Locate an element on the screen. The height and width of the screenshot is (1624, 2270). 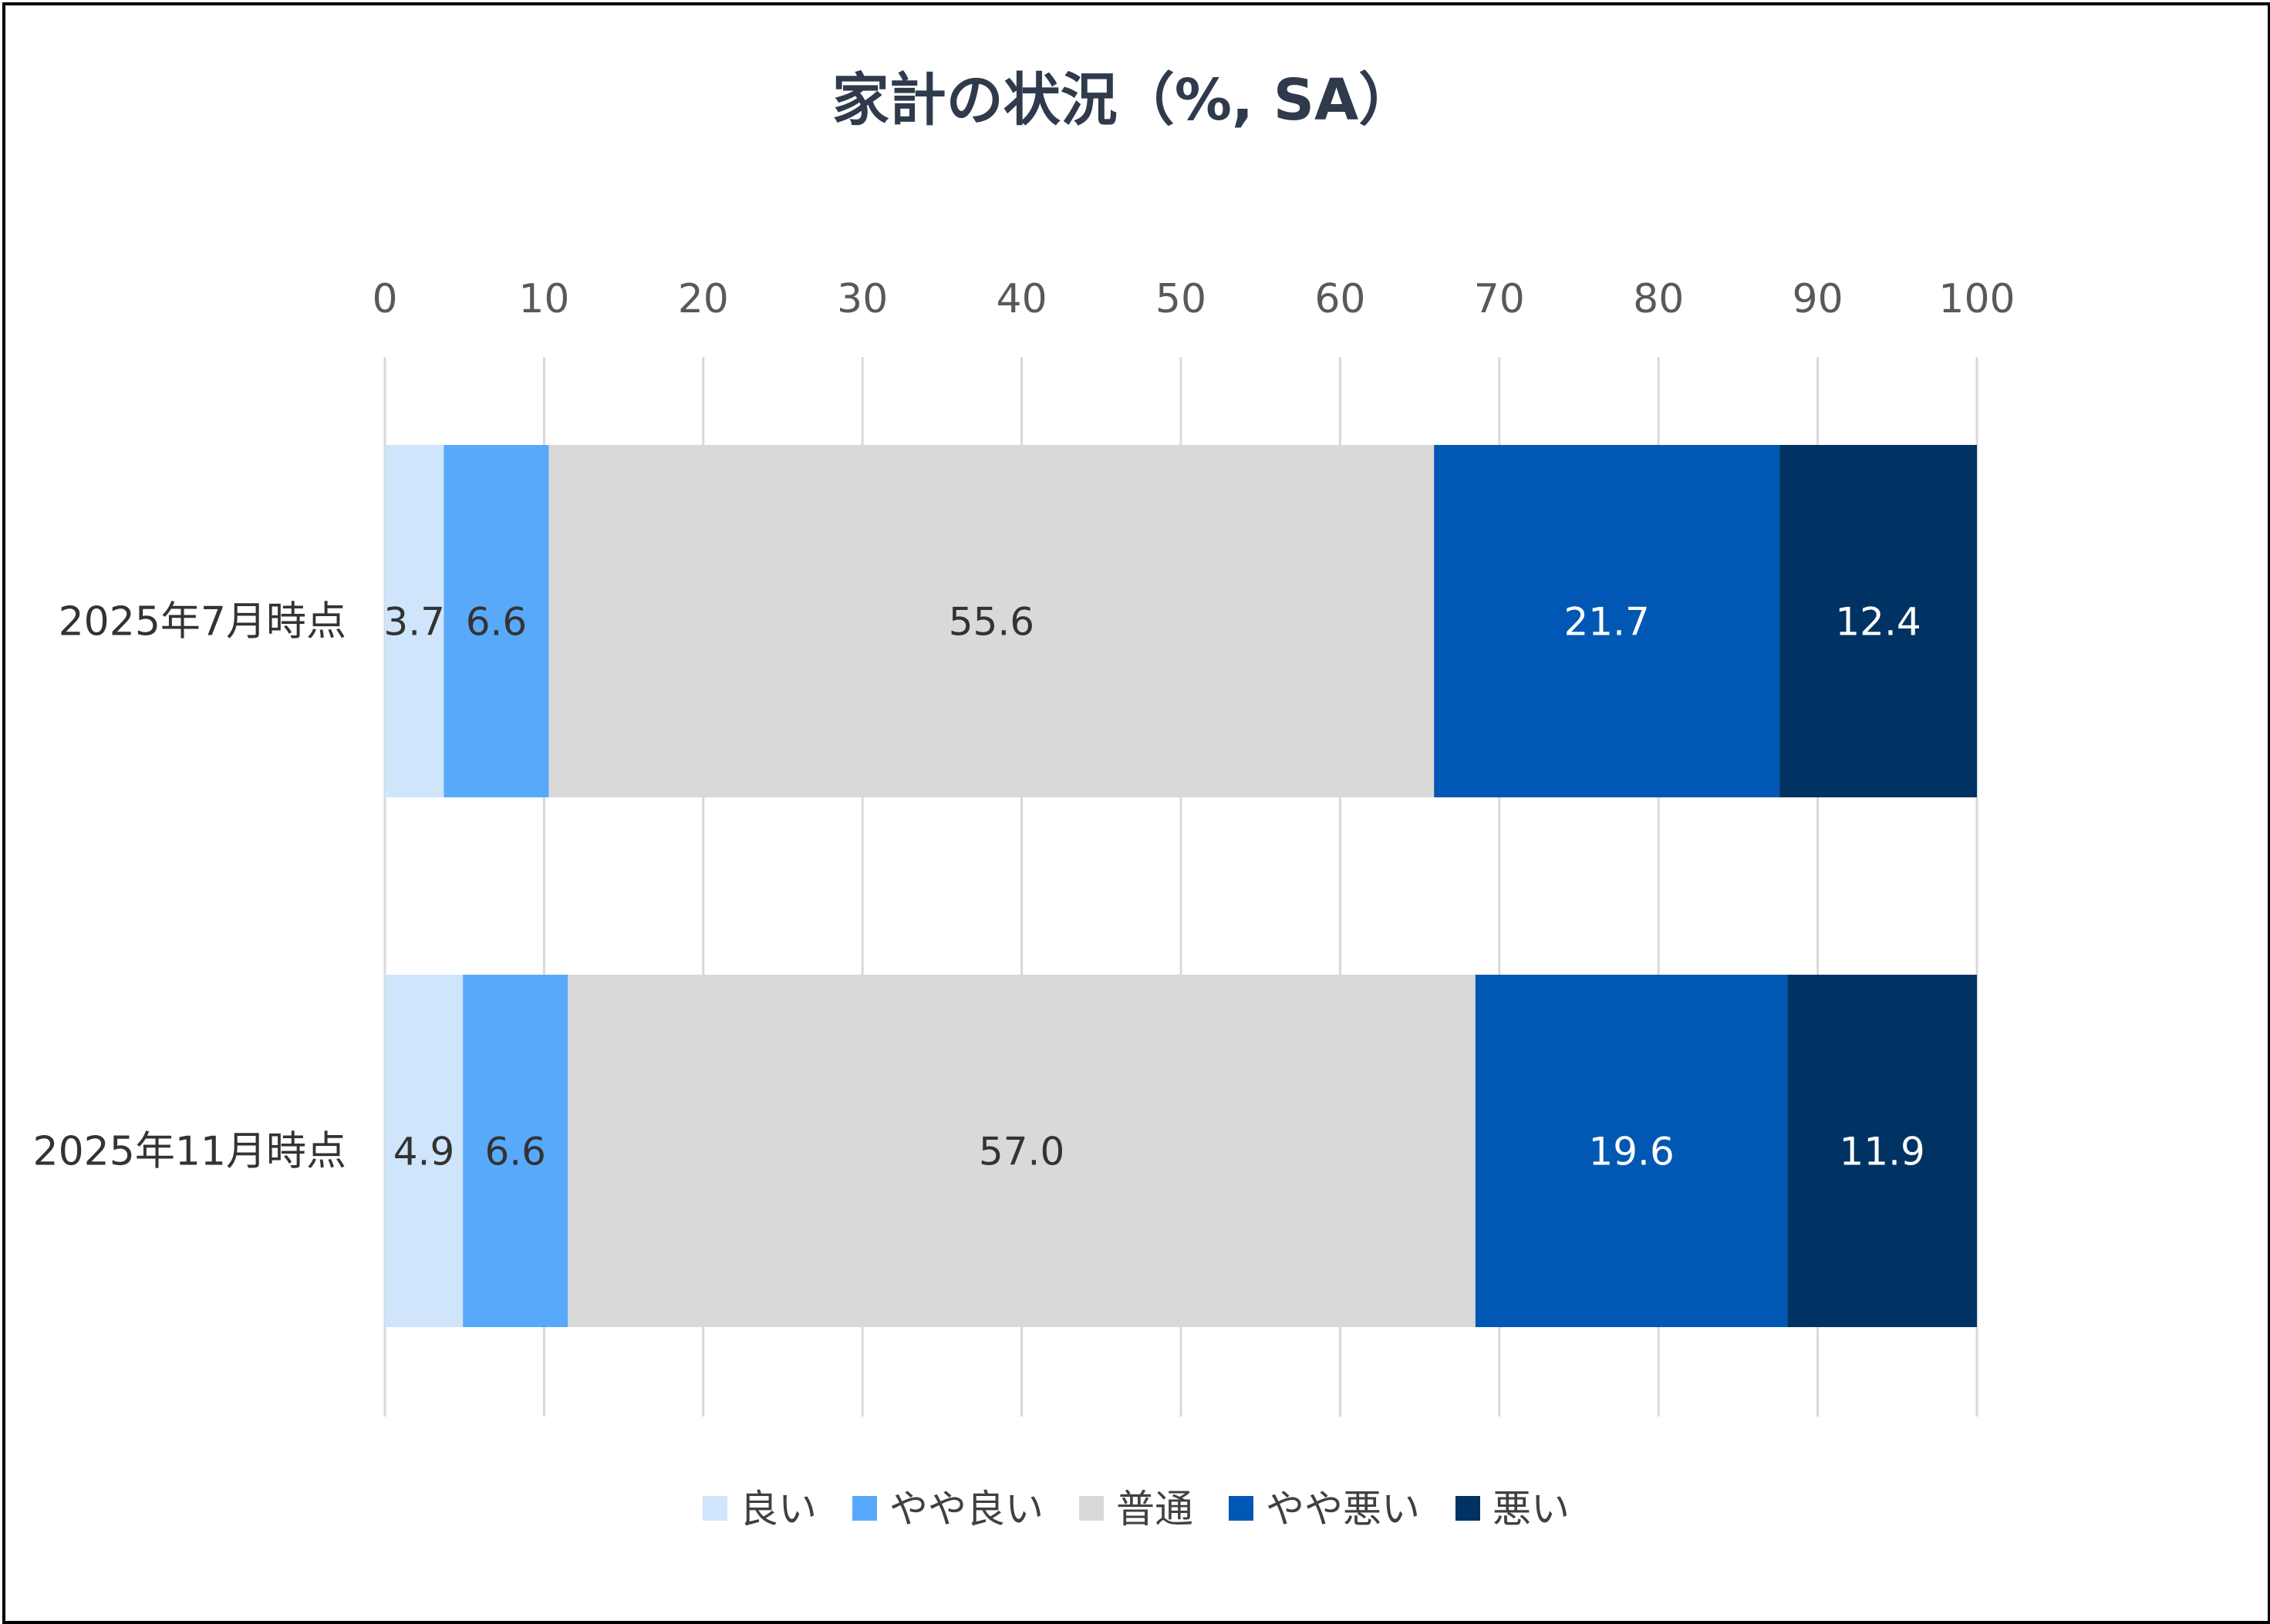
x-tick-label: 60 is located at coordinates (1340, 299).